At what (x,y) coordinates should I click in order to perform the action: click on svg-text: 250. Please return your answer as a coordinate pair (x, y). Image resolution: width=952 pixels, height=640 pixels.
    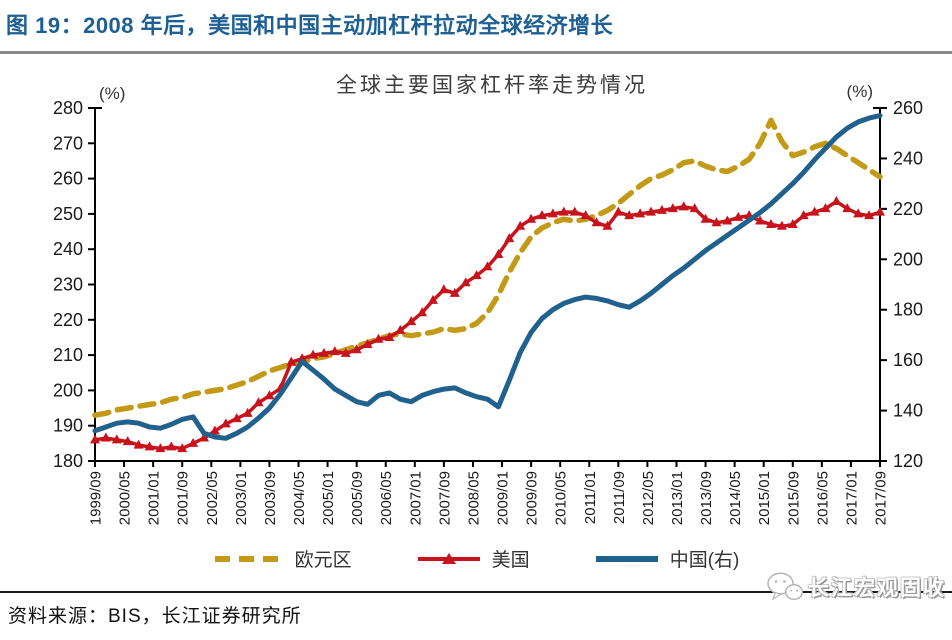
    Looking at the image, I should click on (68, 214).